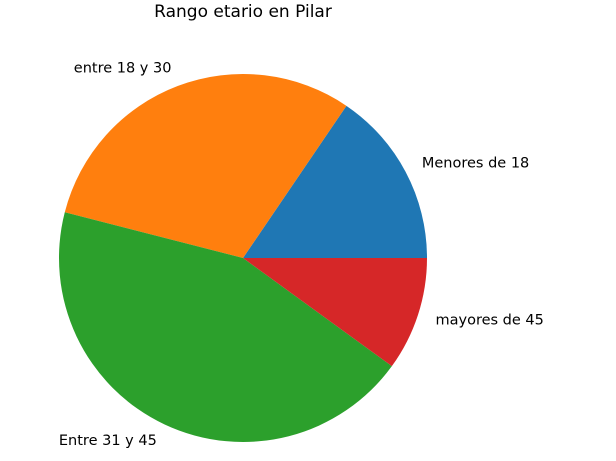 The height and width of the screenshot is (461, 616). Describe the element at coordinates (489, 321) in the screenshot. I see `slice-label-mayores-de-45: mayores de 45` at that location.